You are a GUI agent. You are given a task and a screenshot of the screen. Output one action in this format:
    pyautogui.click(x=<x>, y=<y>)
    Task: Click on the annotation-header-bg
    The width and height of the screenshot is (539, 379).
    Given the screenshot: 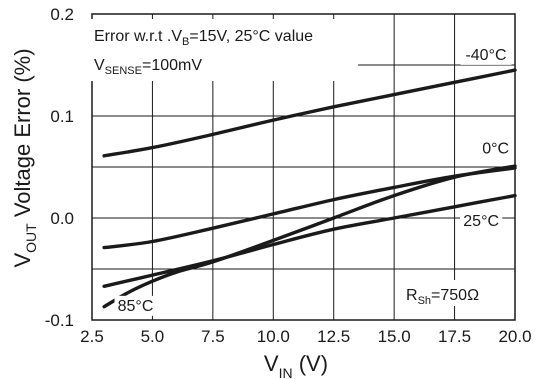 What is the action you would take?
    pyautogui.click(x=222, y=50)
    